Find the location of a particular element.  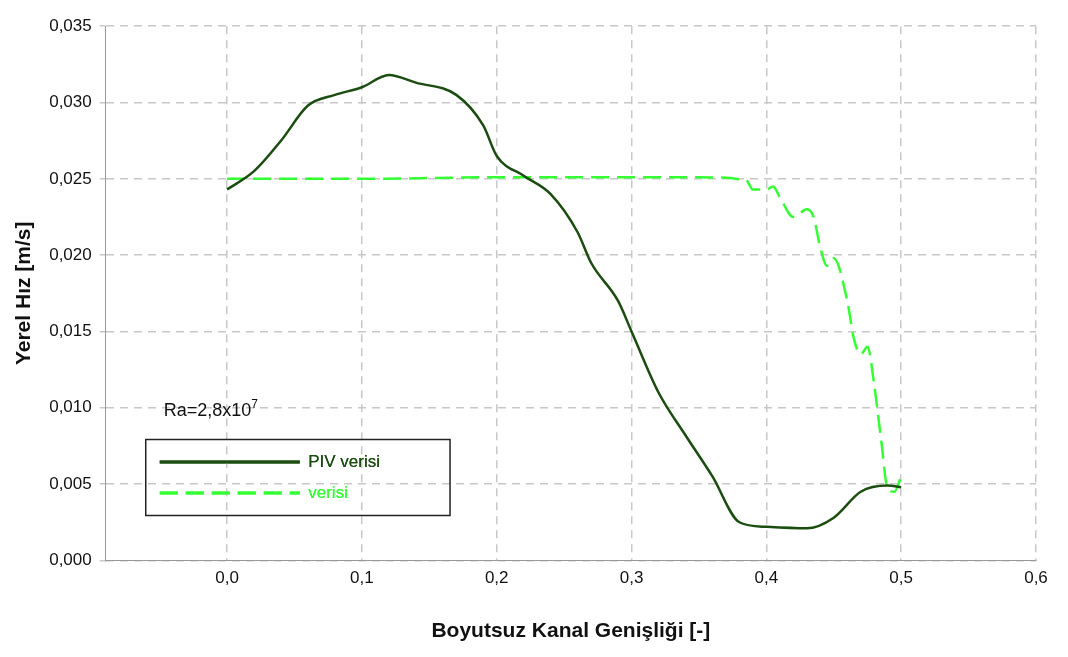

y-tick-label: 0,035 is located at coordinates (70, 25).